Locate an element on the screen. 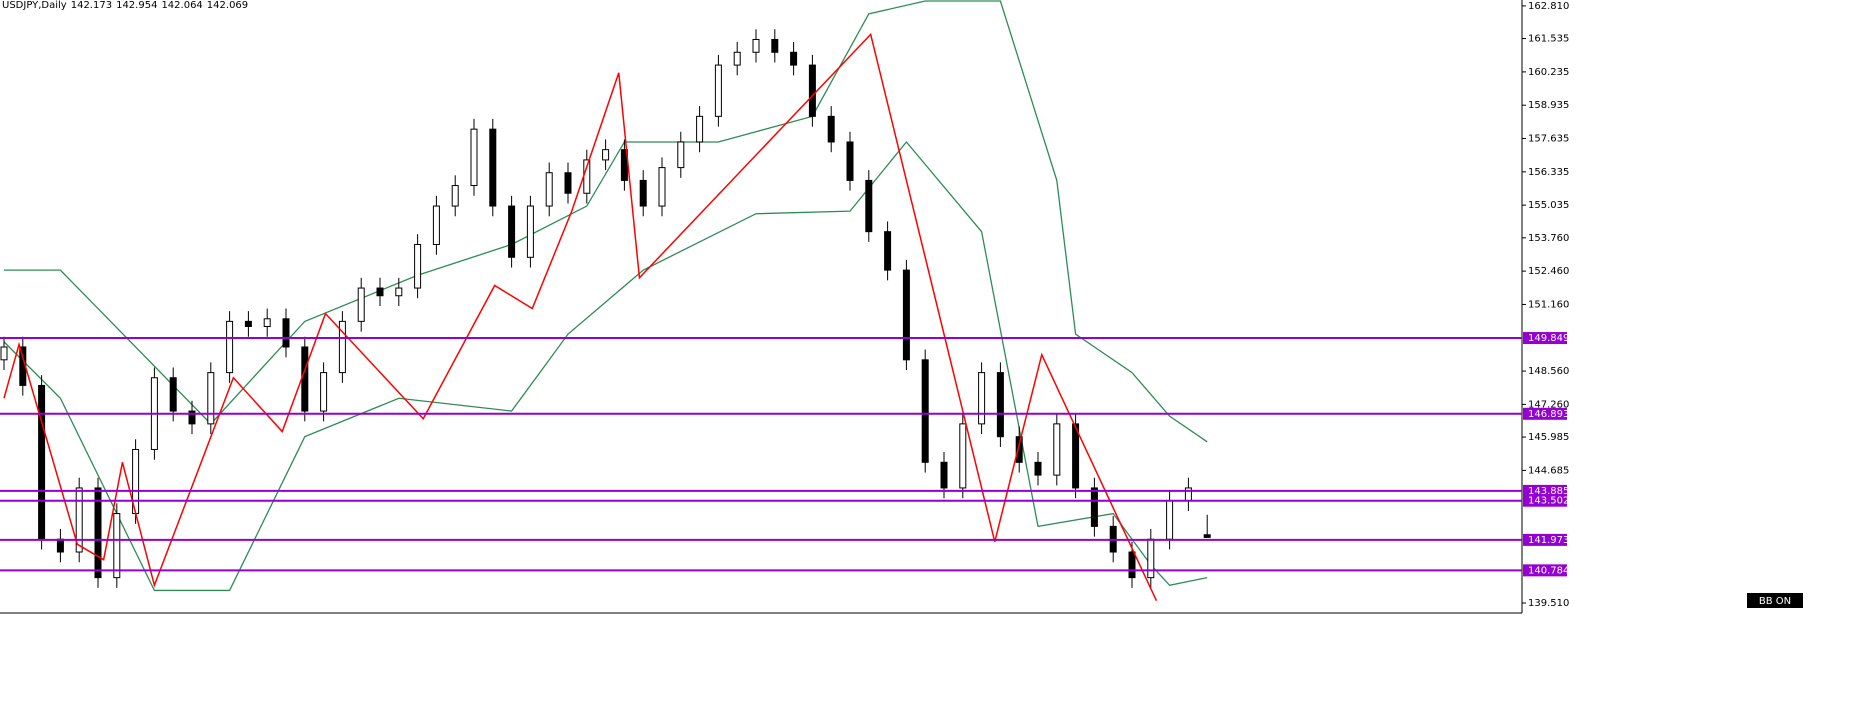 Image resolution: width=1857 pixels, height=725 pixels. bb-button is located at coordinates (1775, 600).